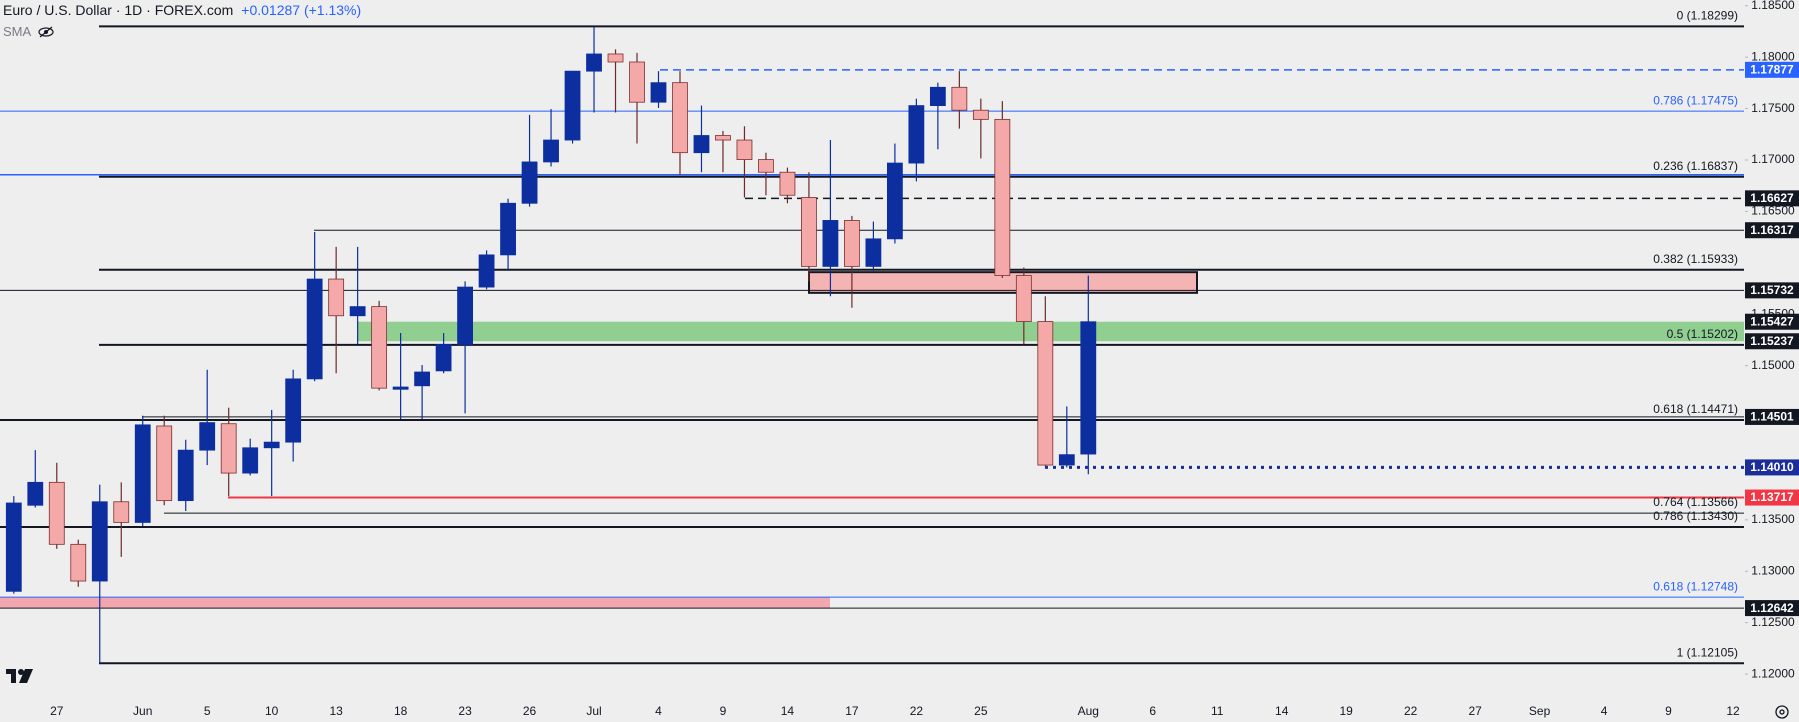 The height and width of the screenshot is (722, 1799). What do you see at coordinates (1695, 100) in the screenshot?
I see `level-label: 0.786 (1.17475)` at bounding box center [1695, 100].